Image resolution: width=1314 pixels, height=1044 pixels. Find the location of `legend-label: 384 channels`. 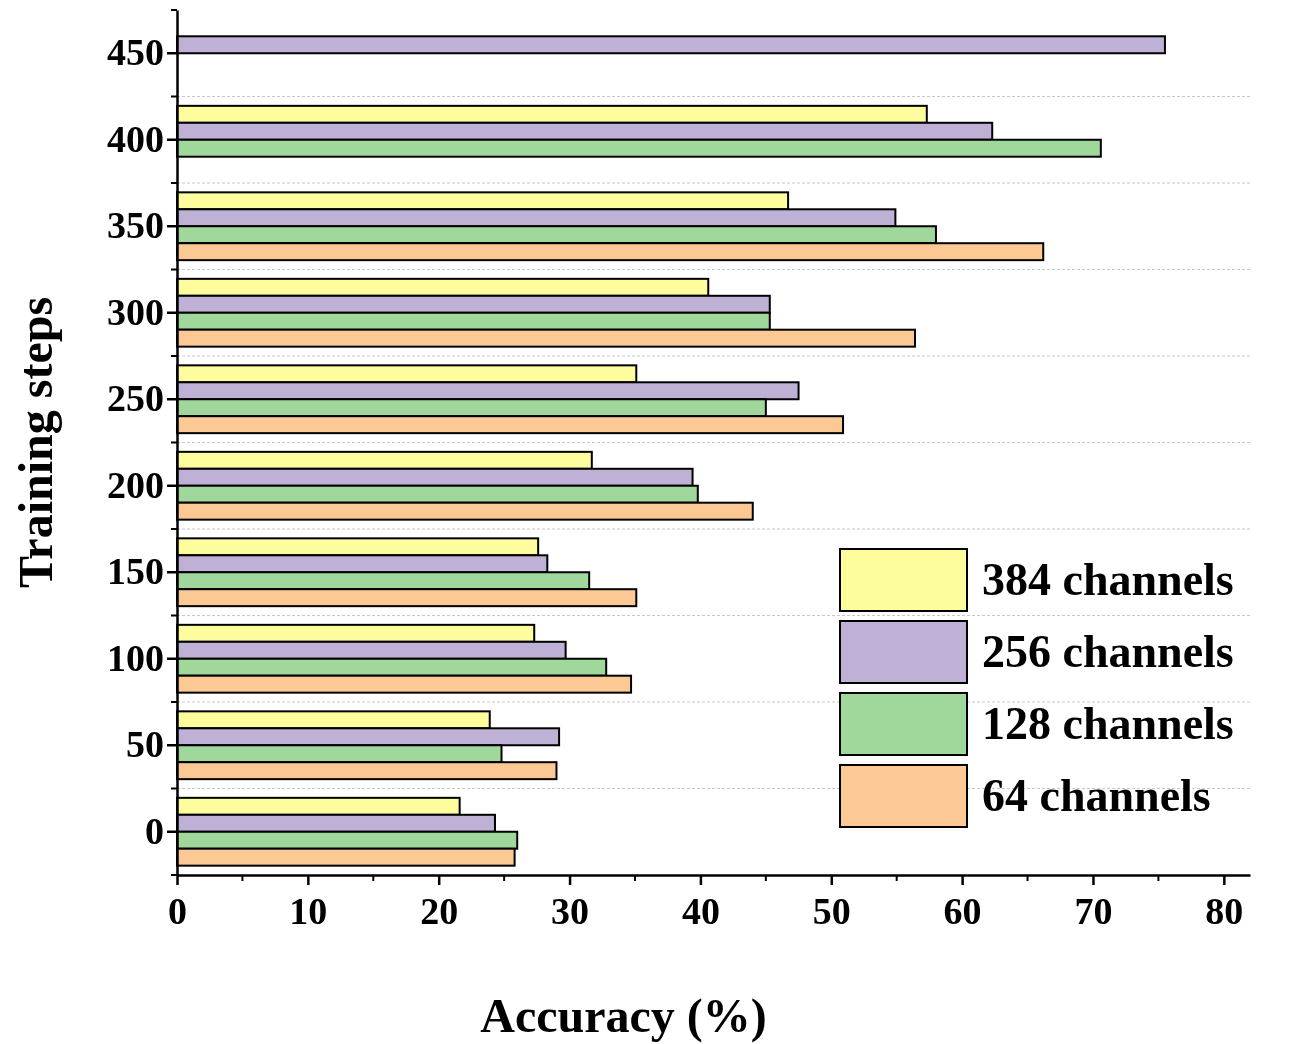

legend-label: 384 channels is located at coordinates (1108, 579).